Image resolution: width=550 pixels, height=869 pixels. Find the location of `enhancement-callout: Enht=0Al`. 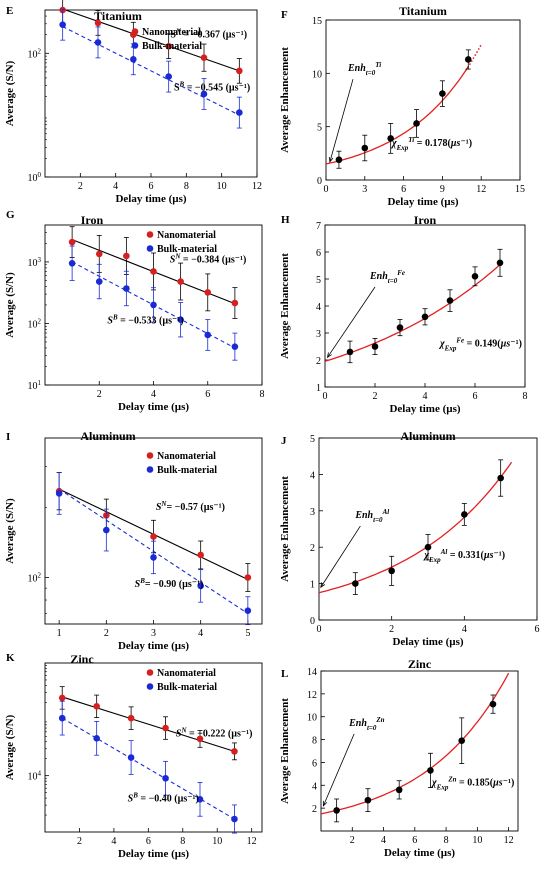

enhancement-callout: Enht=0Al is located at coordinates (371, 516).